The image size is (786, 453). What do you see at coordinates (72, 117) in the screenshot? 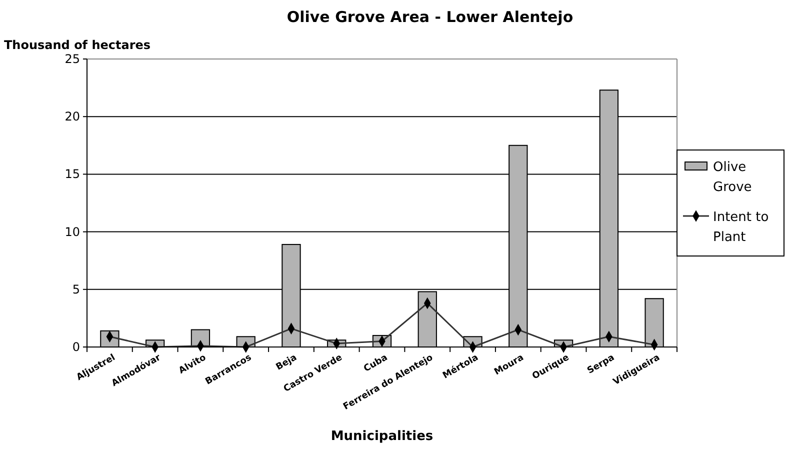
I see `y-tick-label: 20` at bounding box center [72, 117].